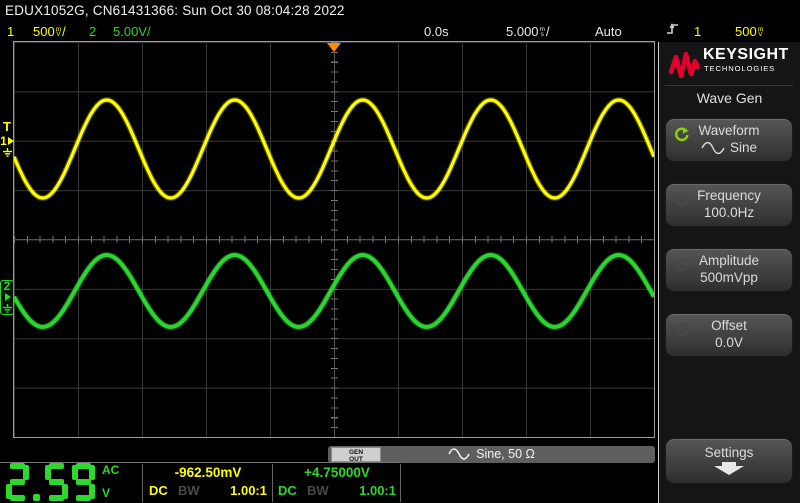  I want to click on ch1-ground-marker: 1, so click(7, 146).